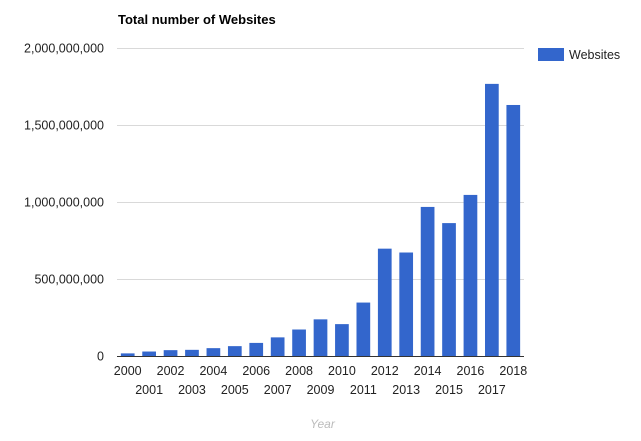 This screenshot has height=441, width=641. Describe the element at coordinates (192, 352) in the screenshot. I see `bar-2003` at that location.